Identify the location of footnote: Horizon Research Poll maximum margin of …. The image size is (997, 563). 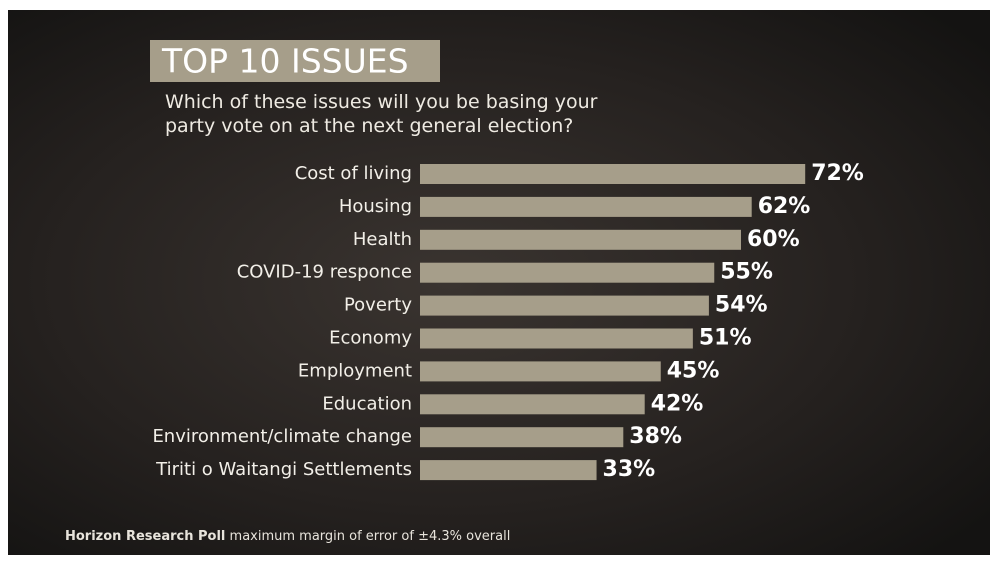
(287, 536).